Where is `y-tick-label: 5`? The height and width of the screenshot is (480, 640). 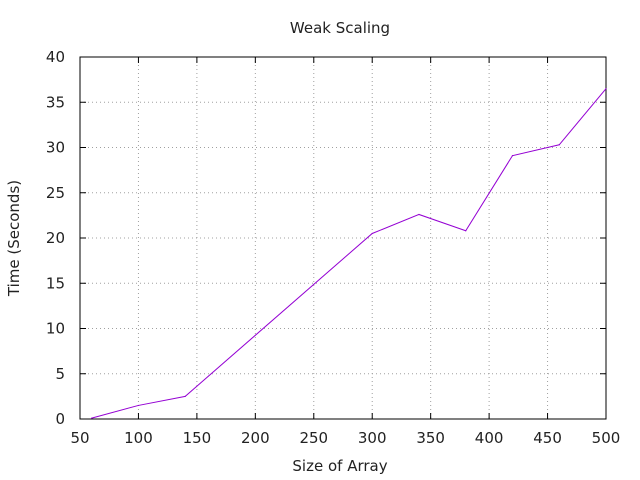 y-tick-label: 5 is located at coordinates (60, 374).